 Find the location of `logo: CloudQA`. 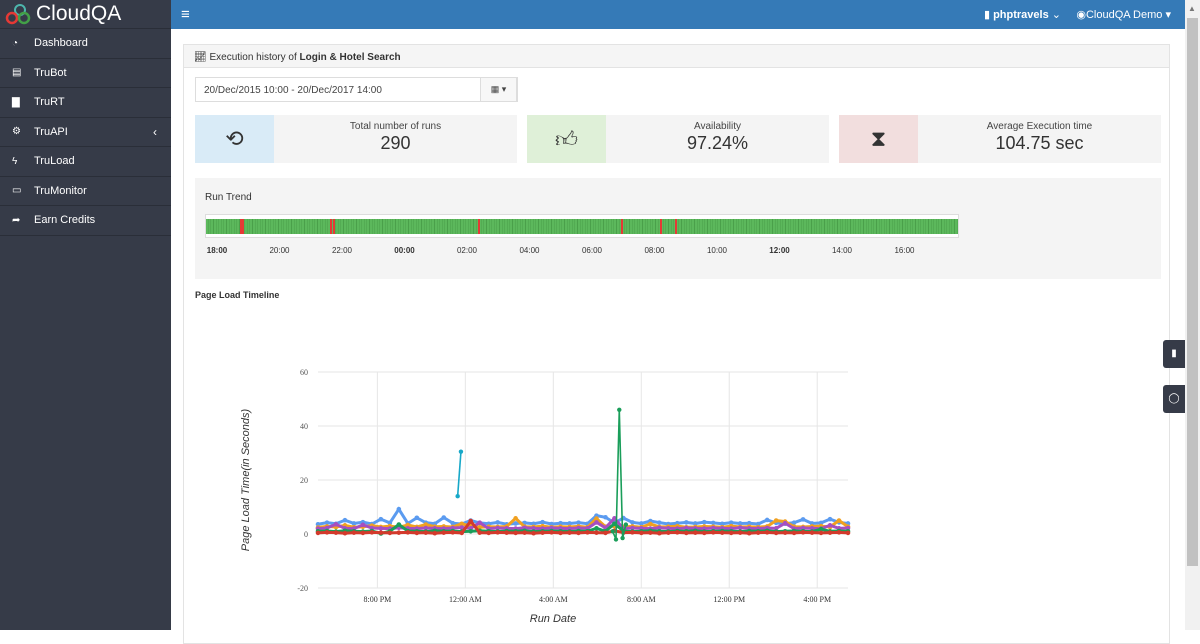

logo: CloudQA is located at coordinates (85, 14).